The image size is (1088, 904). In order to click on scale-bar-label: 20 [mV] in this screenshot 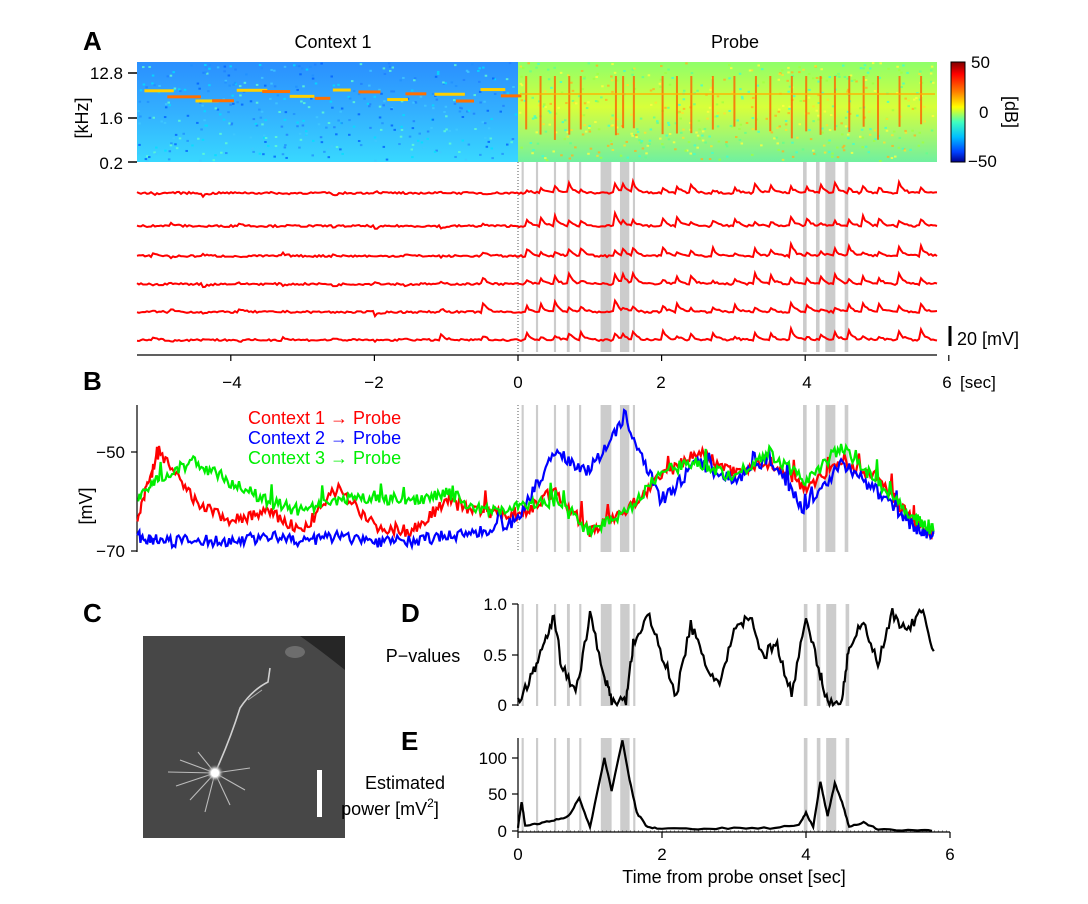, I will do `click(988, 339)`.